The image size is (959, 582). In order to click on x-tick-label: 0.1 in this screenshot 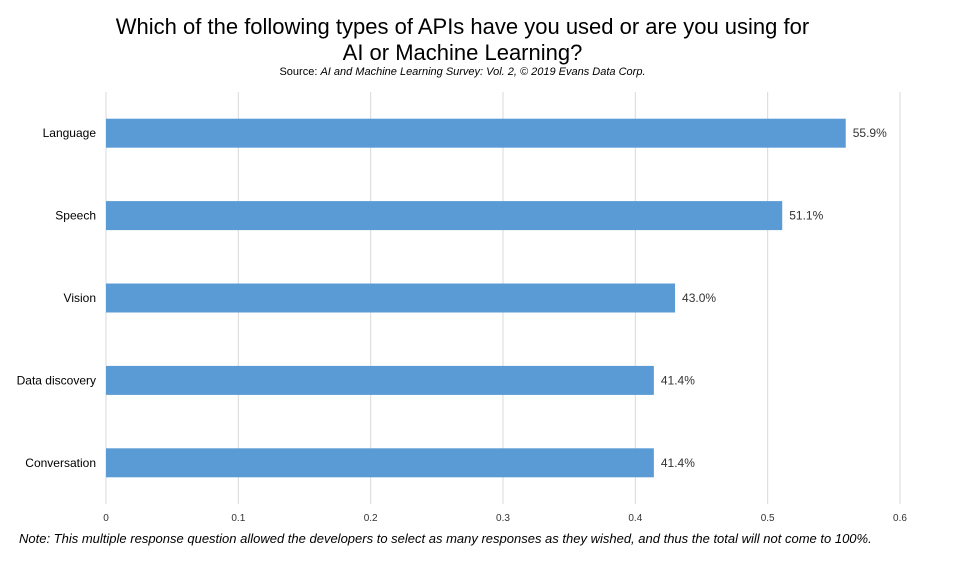, I will do `click(238, 518)`.